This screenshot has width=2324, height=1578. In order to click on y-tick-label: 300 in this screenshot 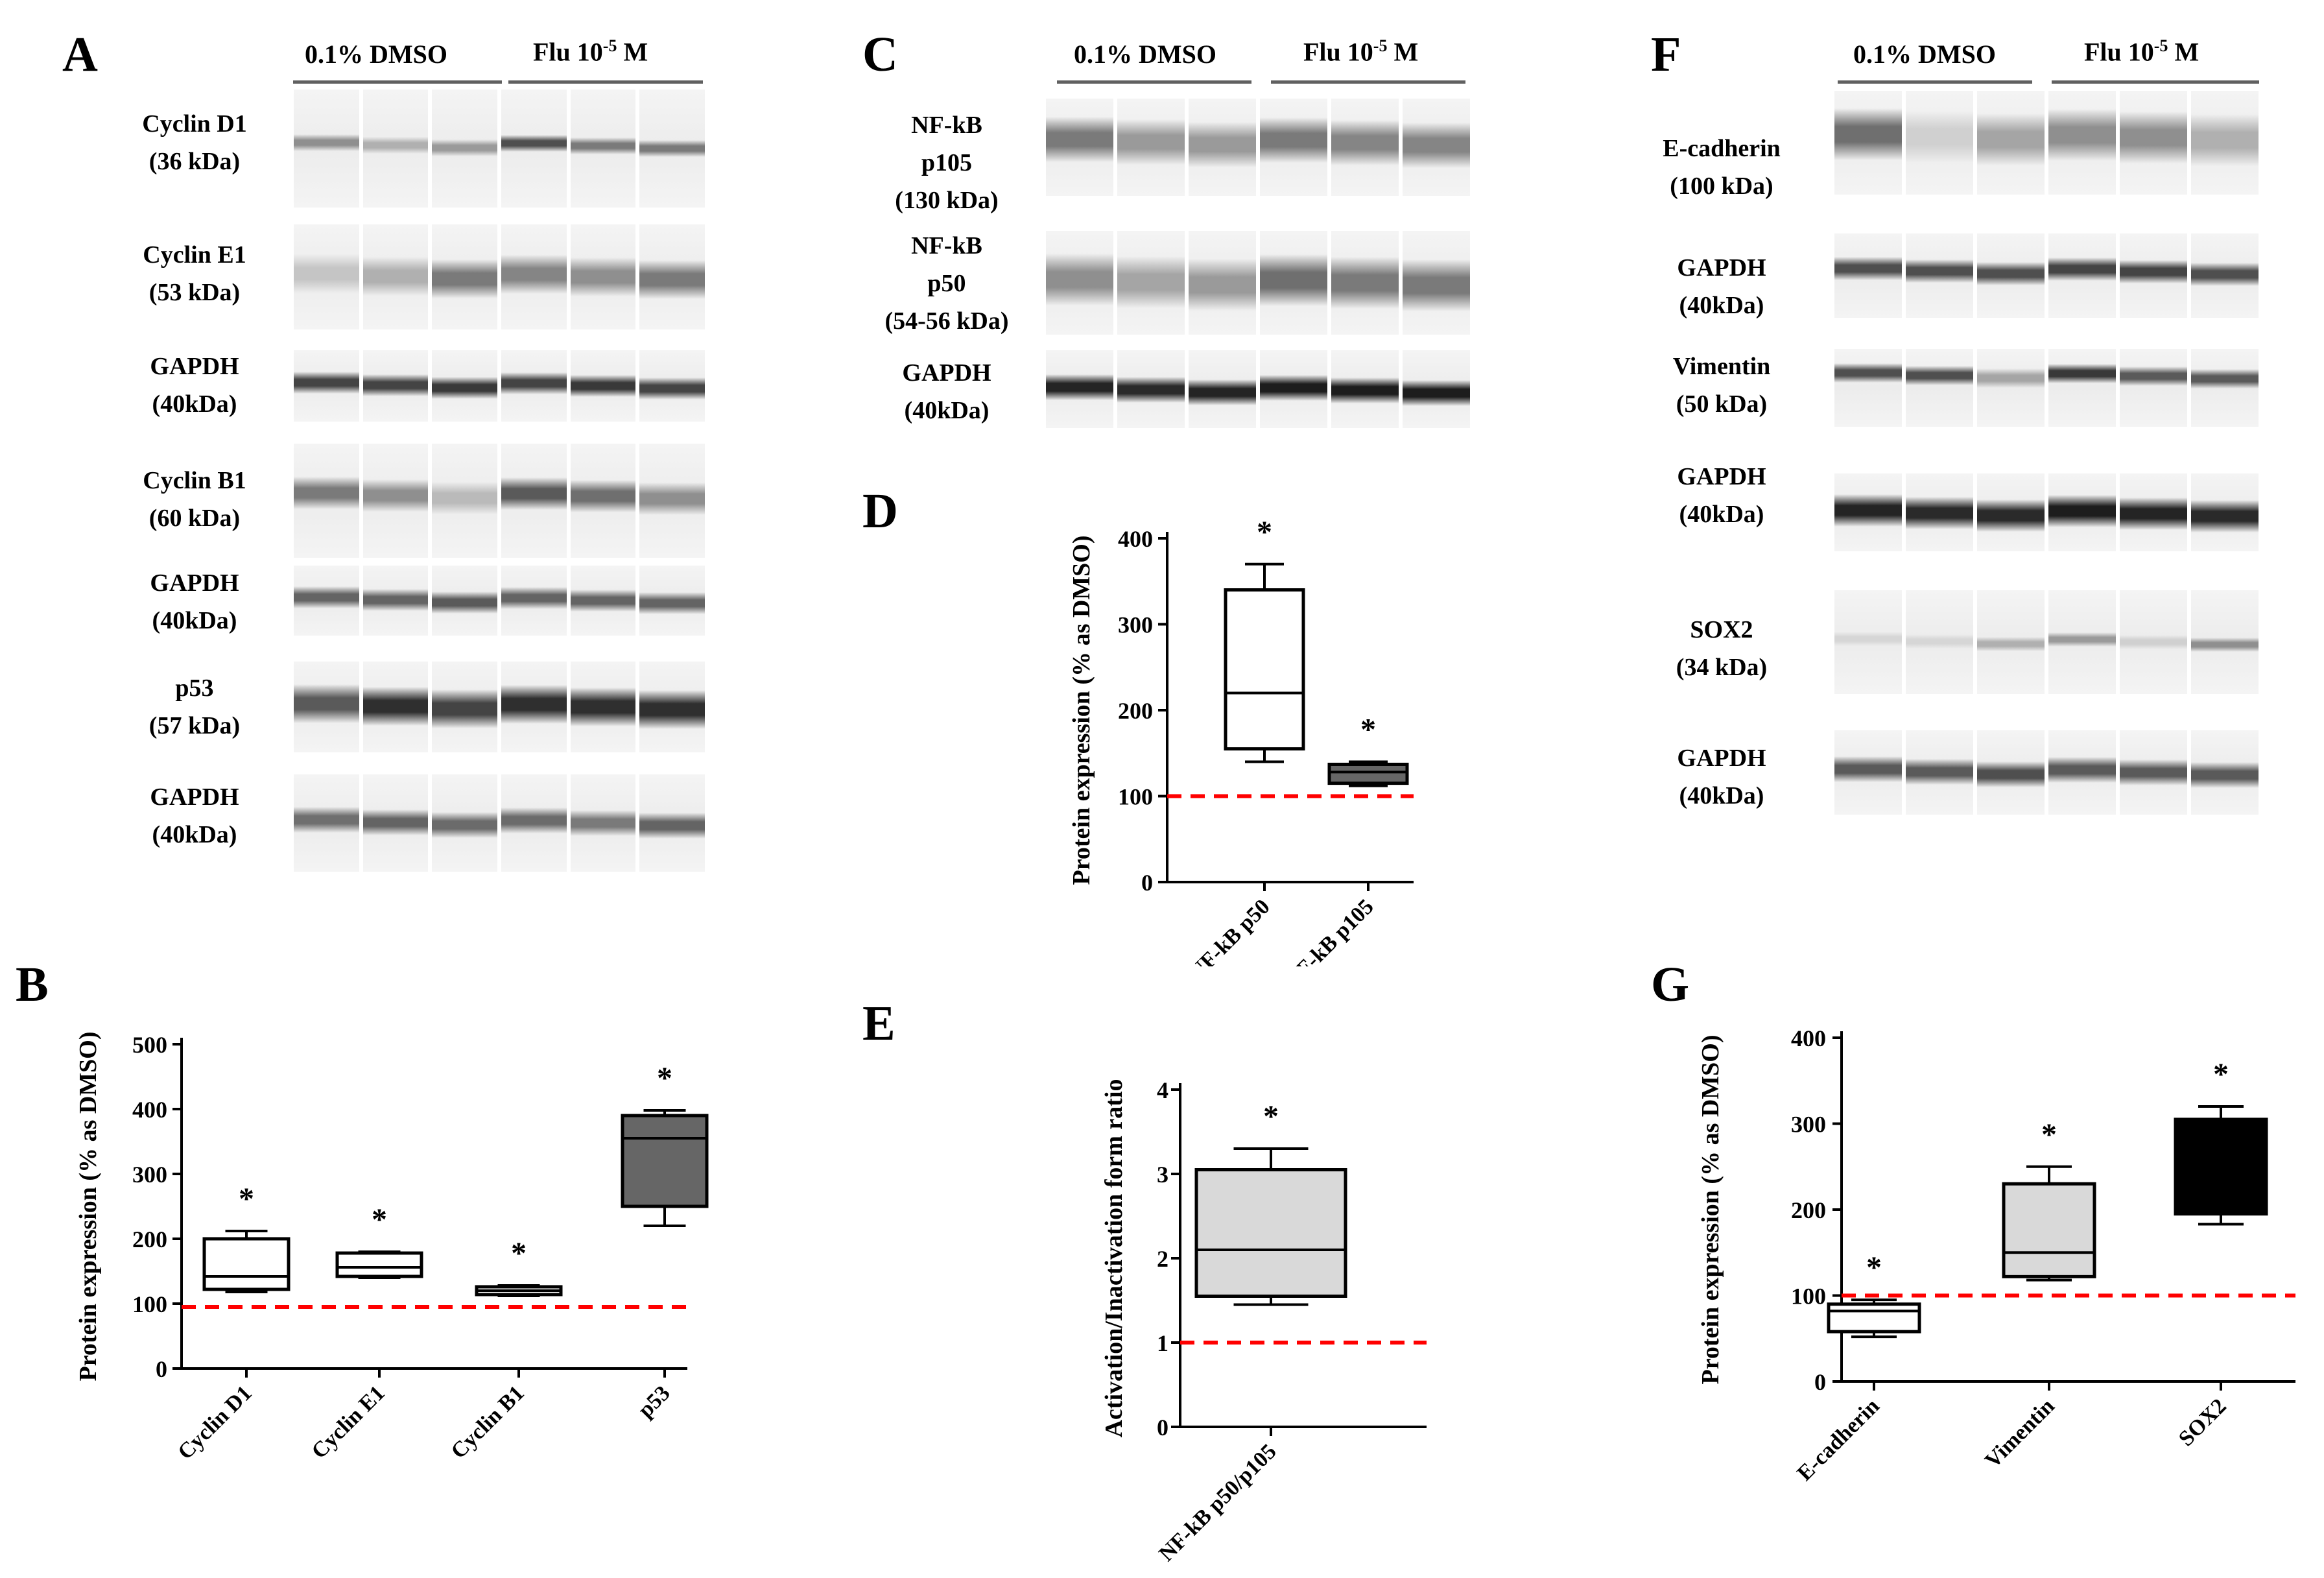, I will do `click(1135, 625)`.